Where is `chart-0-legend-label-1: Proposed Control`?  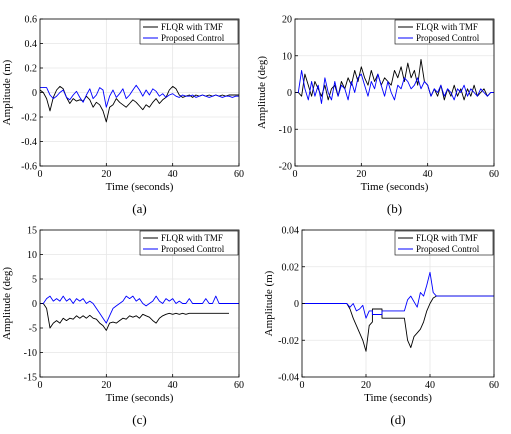 chart-0-legend-label-1: Proposed Control is located at coordinates (193, 38).